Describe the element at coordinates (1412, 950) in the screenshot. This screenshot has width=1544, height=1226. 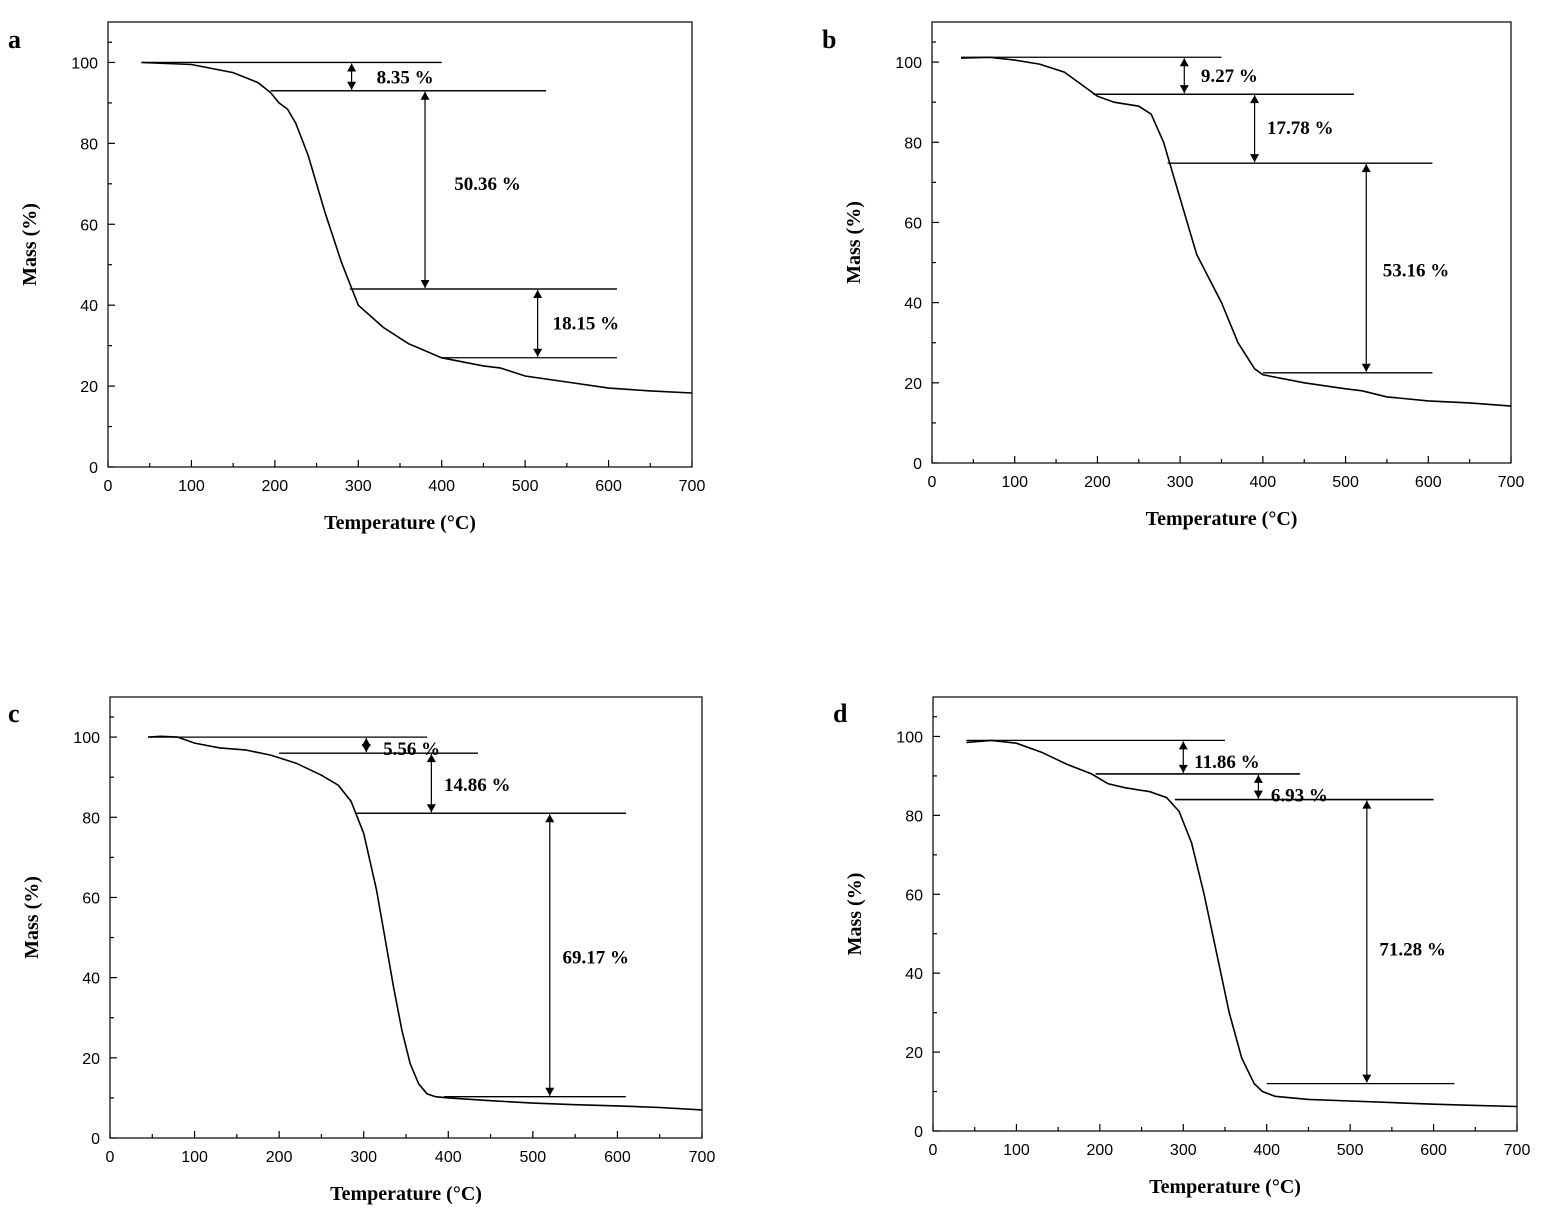
I see `step-percent-label: 71.28 %` at that location.